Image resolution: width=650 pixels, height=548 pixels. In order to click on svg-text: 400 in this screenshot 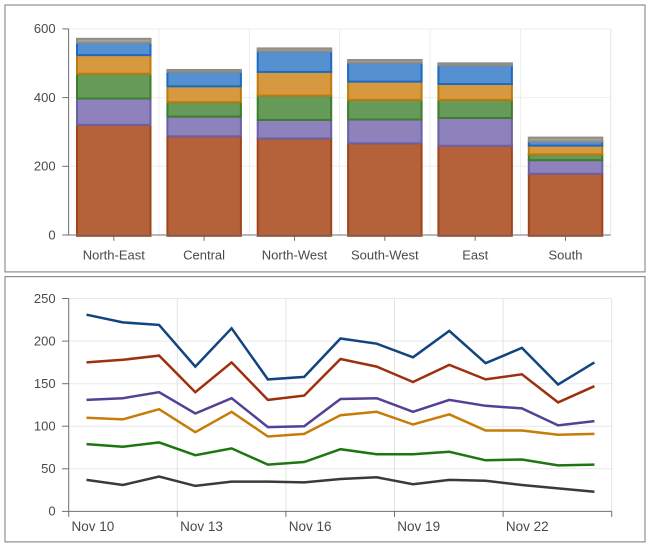, I will do `click(45, 97)`.